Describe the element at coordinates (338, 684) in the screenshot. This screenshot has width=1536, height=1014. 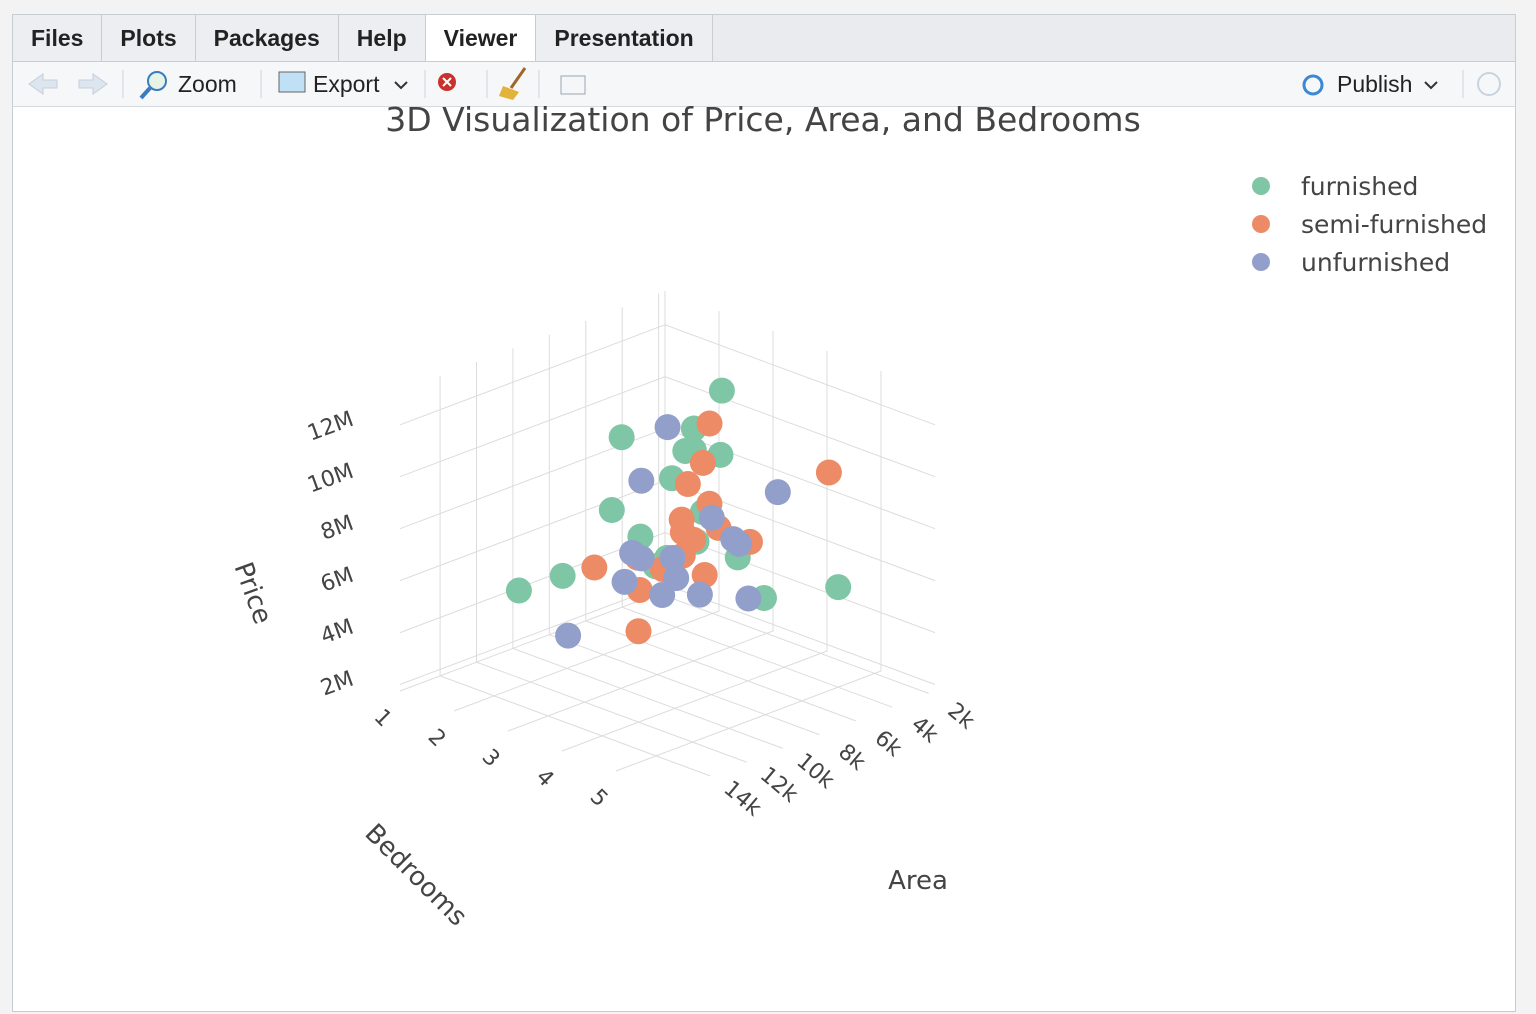
I see `z-tick-label: 2M` at that location.